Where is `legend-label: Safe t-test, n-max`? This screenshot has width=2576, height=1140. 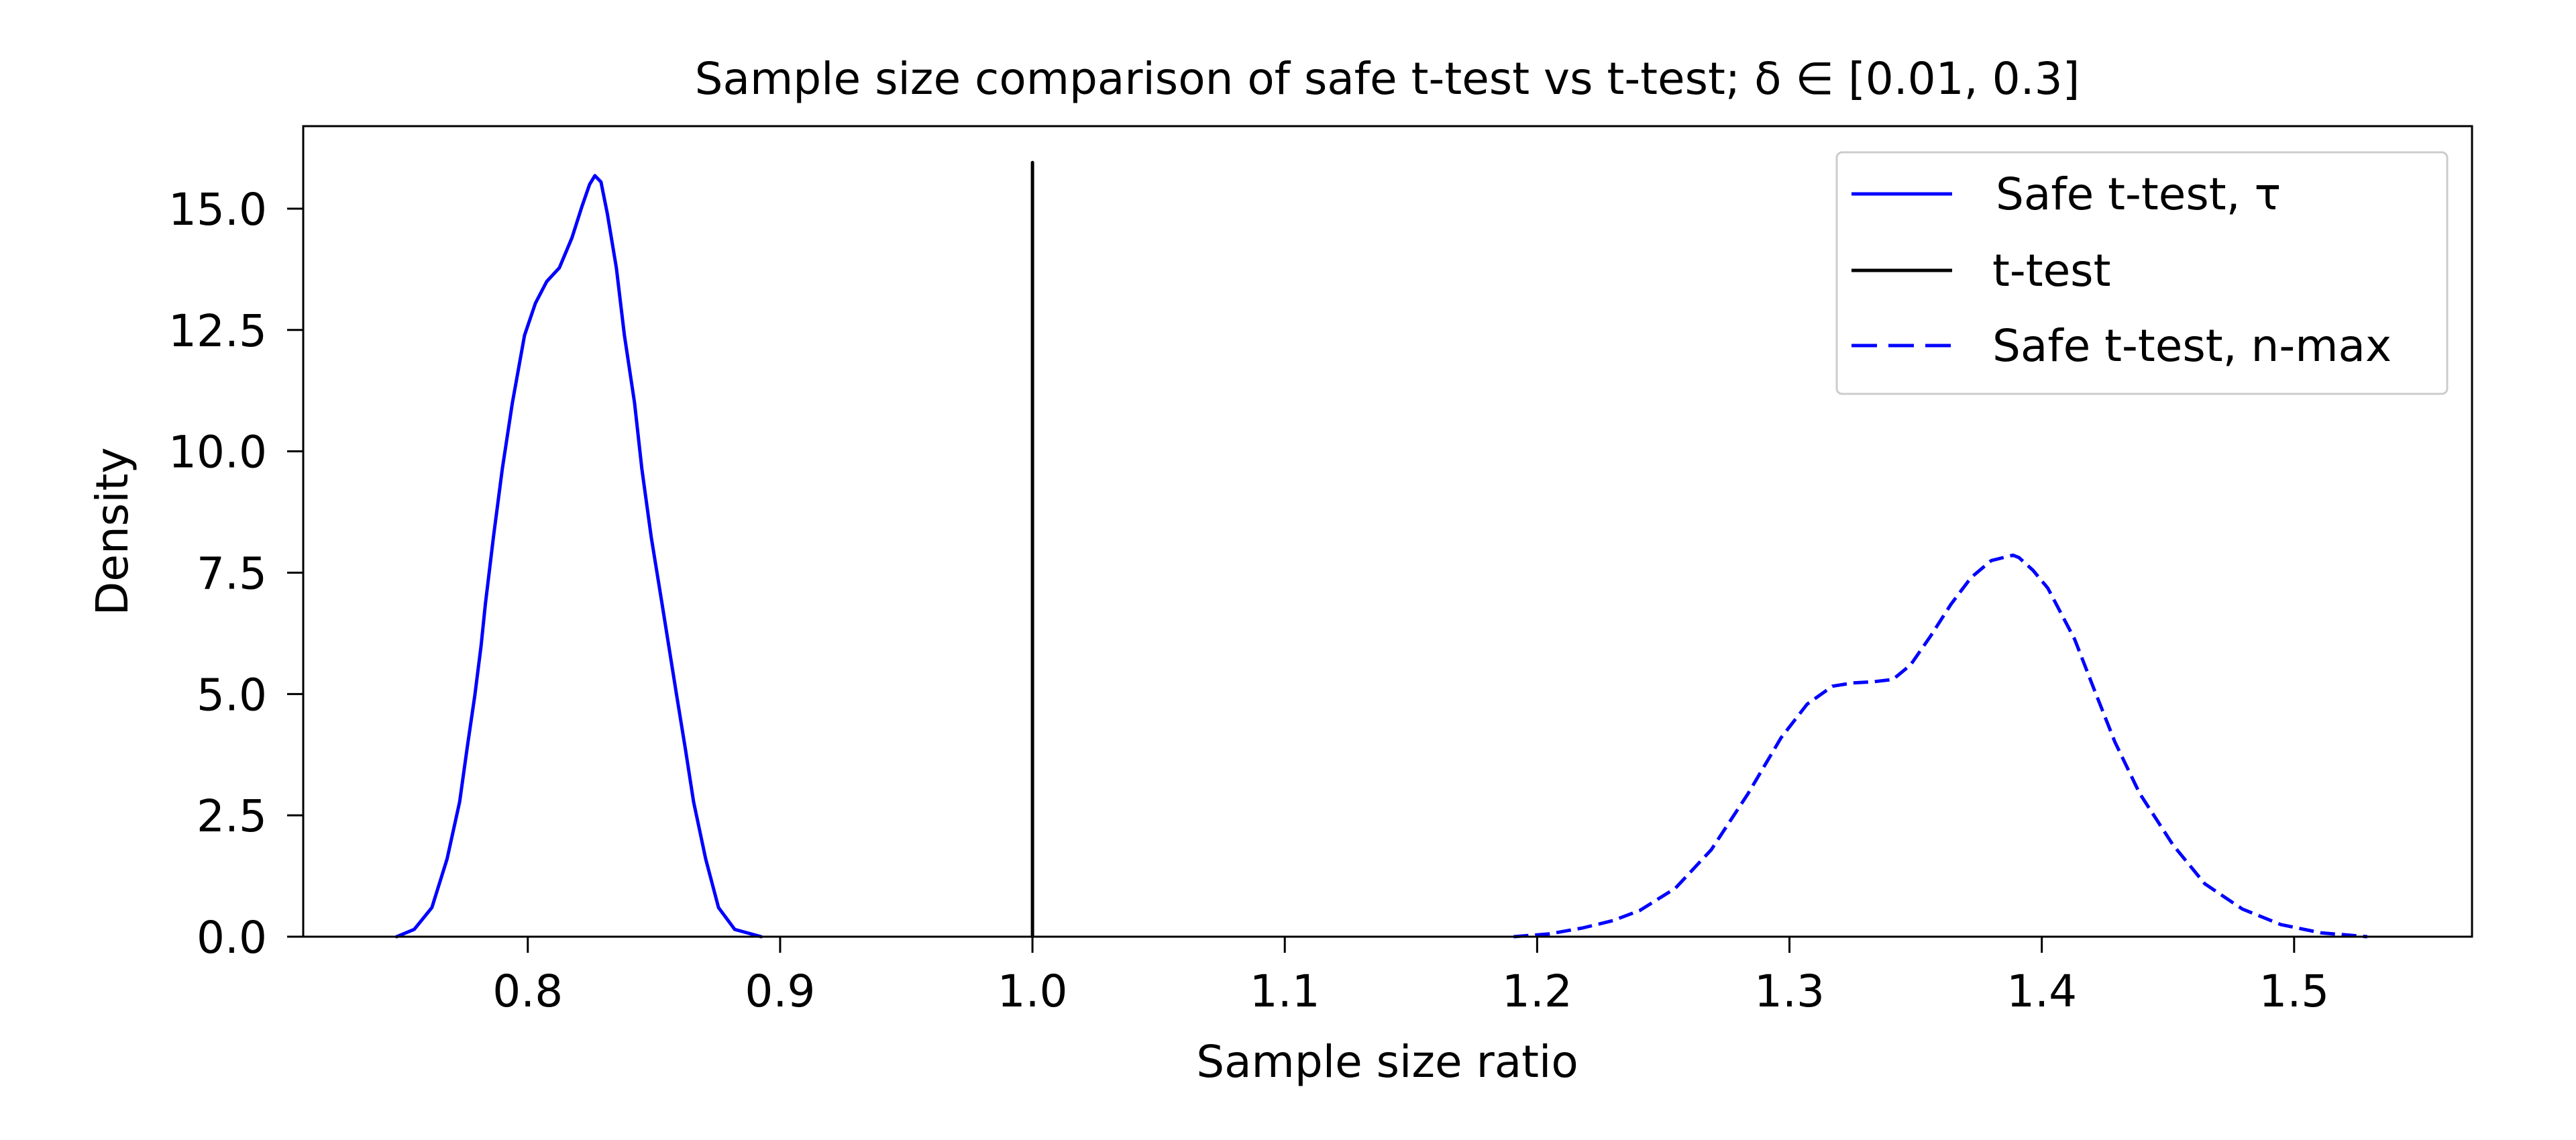 legend-label: Safe t-test, n-max is located at coordinates (2192, 346).